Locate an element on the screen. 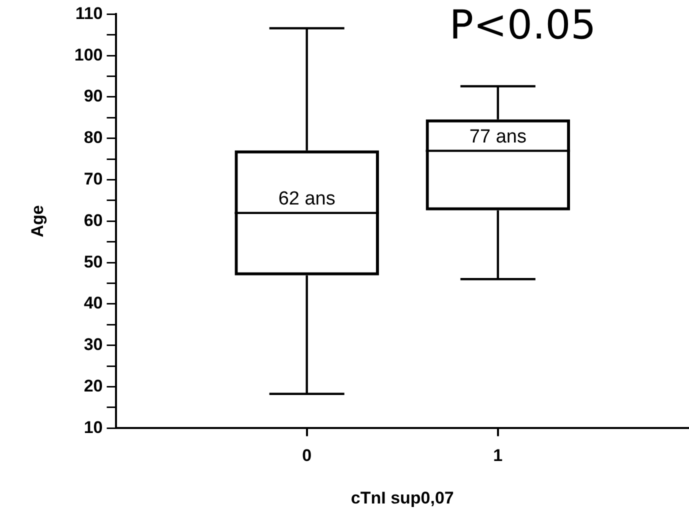  y-tick-label: 90 is located at coordinates (93, 96).